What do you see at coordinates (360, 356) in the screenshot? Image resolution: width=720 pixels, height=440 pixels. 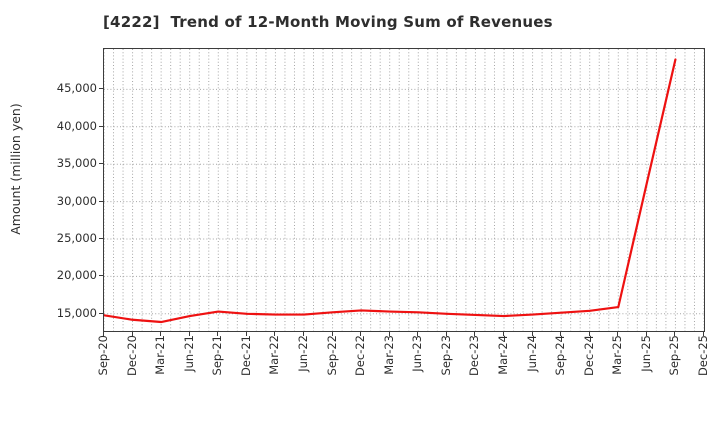 I see `x-tick-label: Dec-22` at bounding box center [360, 356].